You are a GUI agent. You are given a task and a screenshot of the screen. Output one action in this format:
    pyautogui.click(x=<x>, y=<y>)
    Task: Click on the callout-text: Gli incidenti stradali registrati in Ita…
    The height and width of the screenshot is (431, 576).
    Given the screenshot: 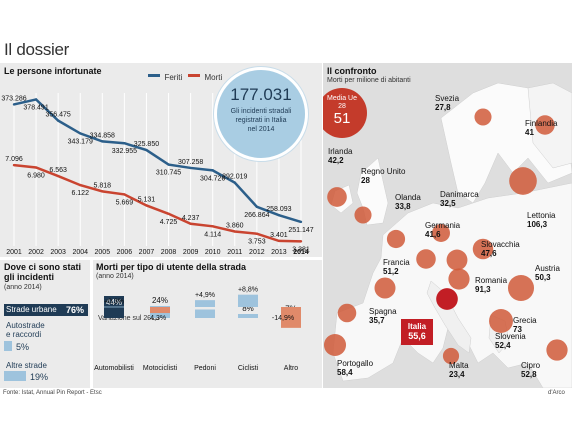 What is the action you would take?
    pyautogui.click(x=261, y=120)
    